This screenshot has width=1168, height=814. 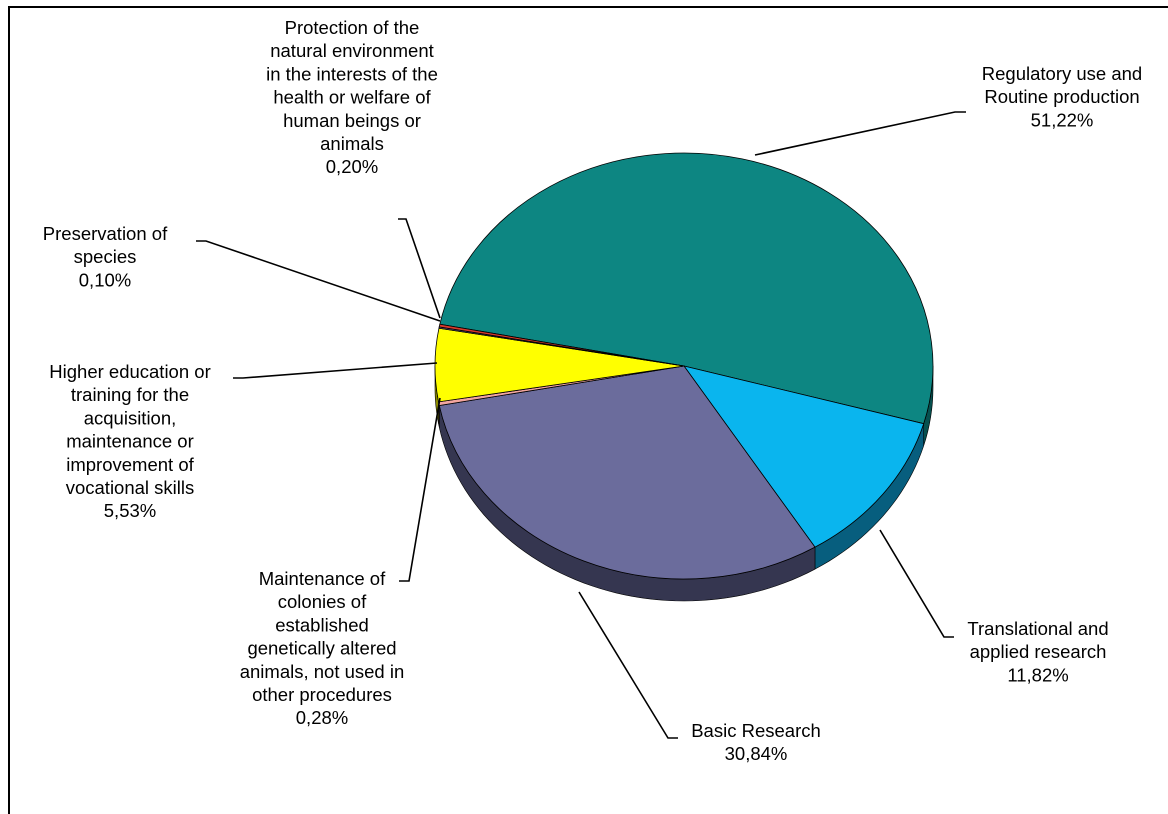 I want to click on slice-label-line: applied research, so click(x=1038, y=651).